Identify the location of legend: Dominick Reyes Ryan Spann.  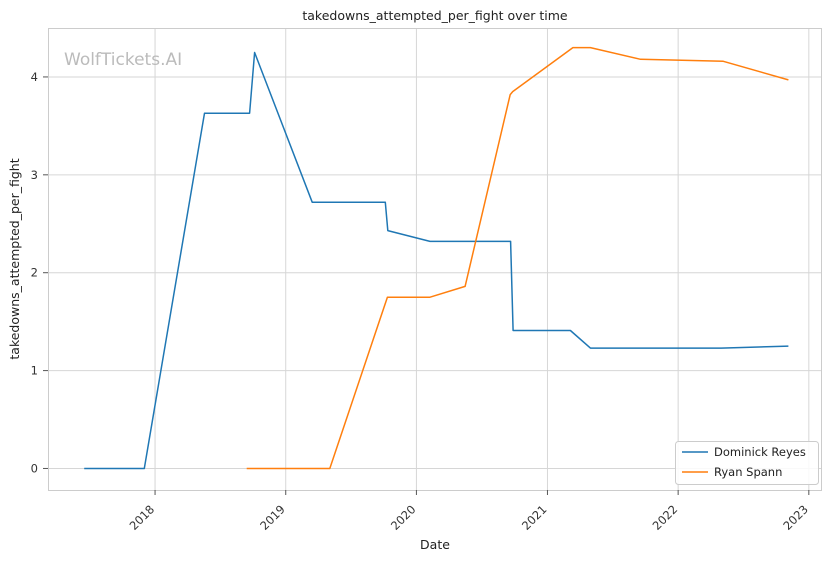
(747, 463).